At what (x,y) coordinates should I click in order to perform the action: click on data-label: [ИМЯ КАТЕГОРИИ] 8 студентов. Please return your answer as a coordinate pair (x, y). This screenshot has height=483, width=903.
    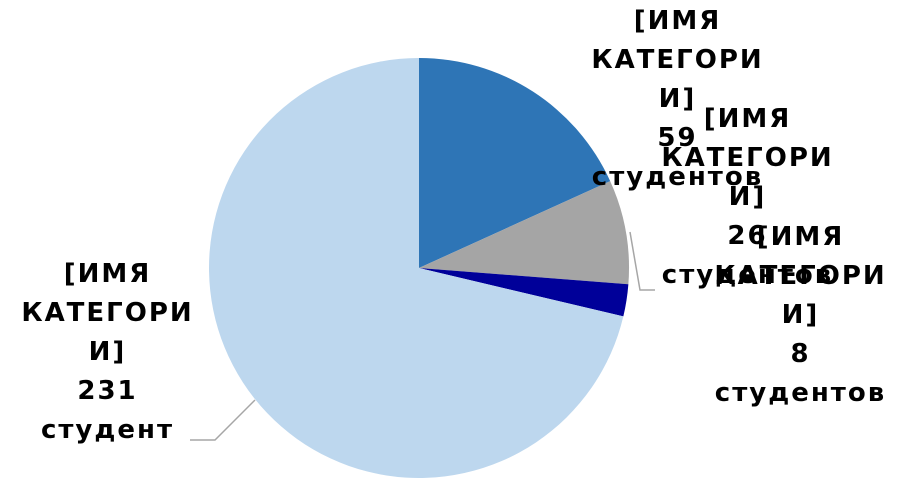
    Looking at the image, I should click on (800, 315).